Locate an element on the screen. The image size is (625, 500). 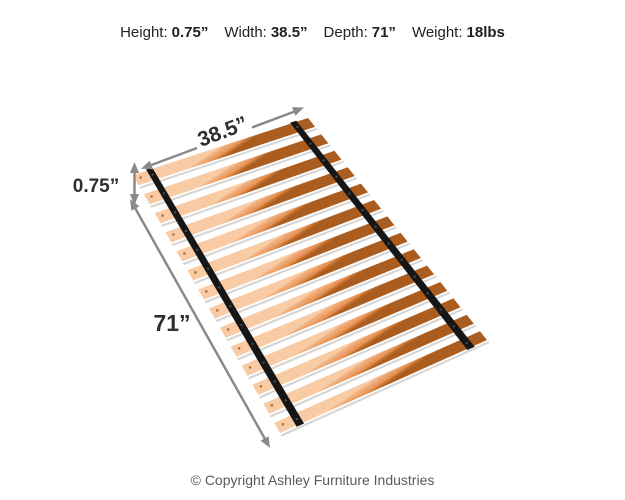
depth-dimension-arrow is located at coordinates (200, 323).